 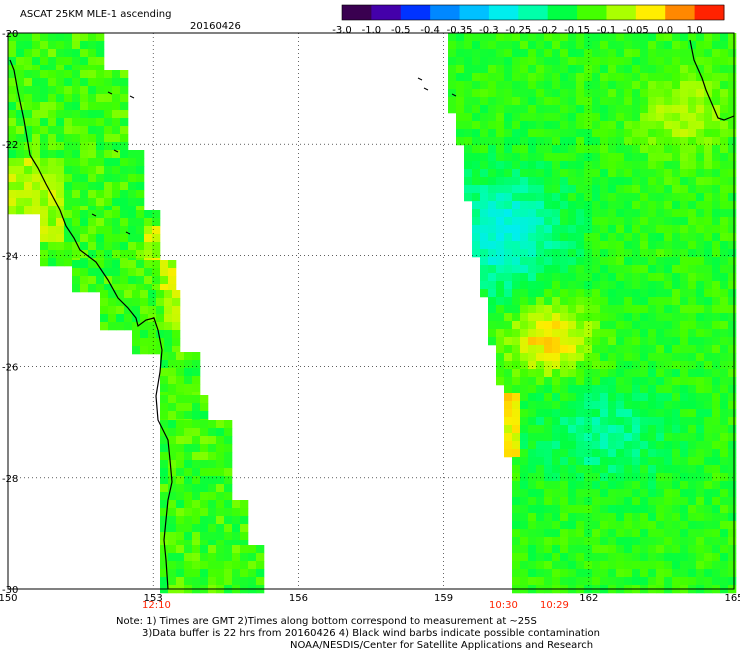 I want to click on lat-tick-label: -28, so click(x=10, y=479).